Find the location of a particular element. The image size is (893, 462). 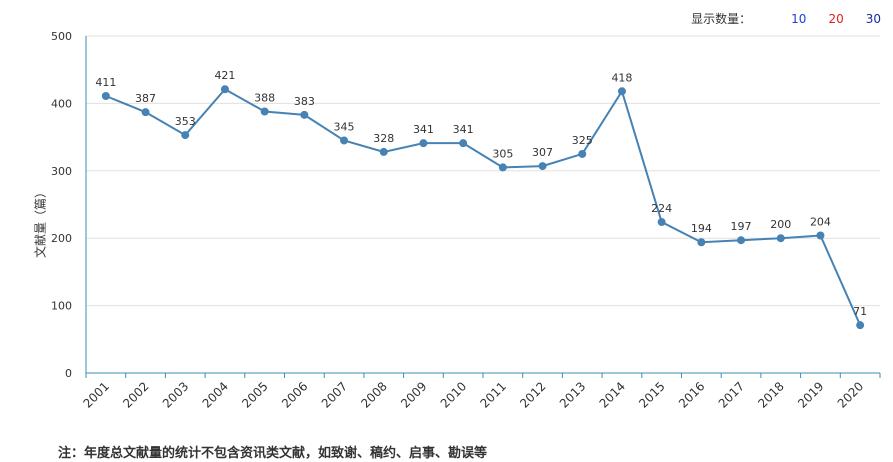

data-label-2009: 341 is located at coordinates (423, 129).